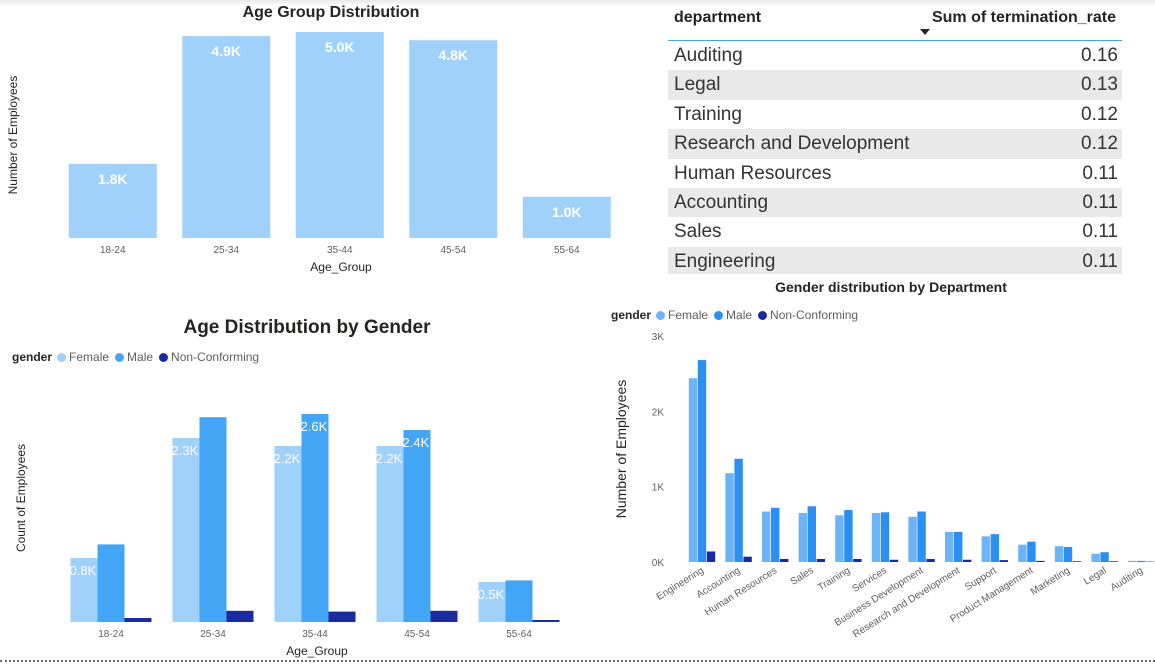 This screenshot has height=669, width=1155. Describe the element at coordinates (577, 661) in the screenshot. I see `page-bottom-border` at that location.